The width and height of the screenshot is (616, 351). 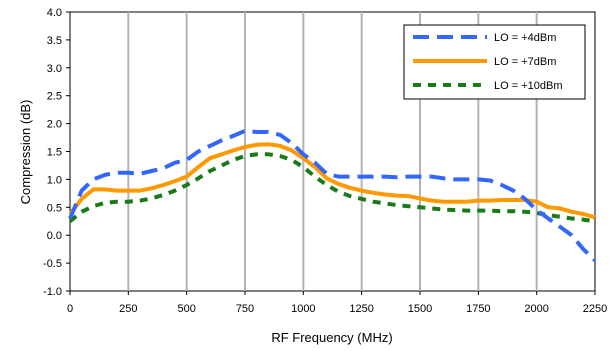 I want to click on y-tick-label: 1.5, so click(x=54, y=153).